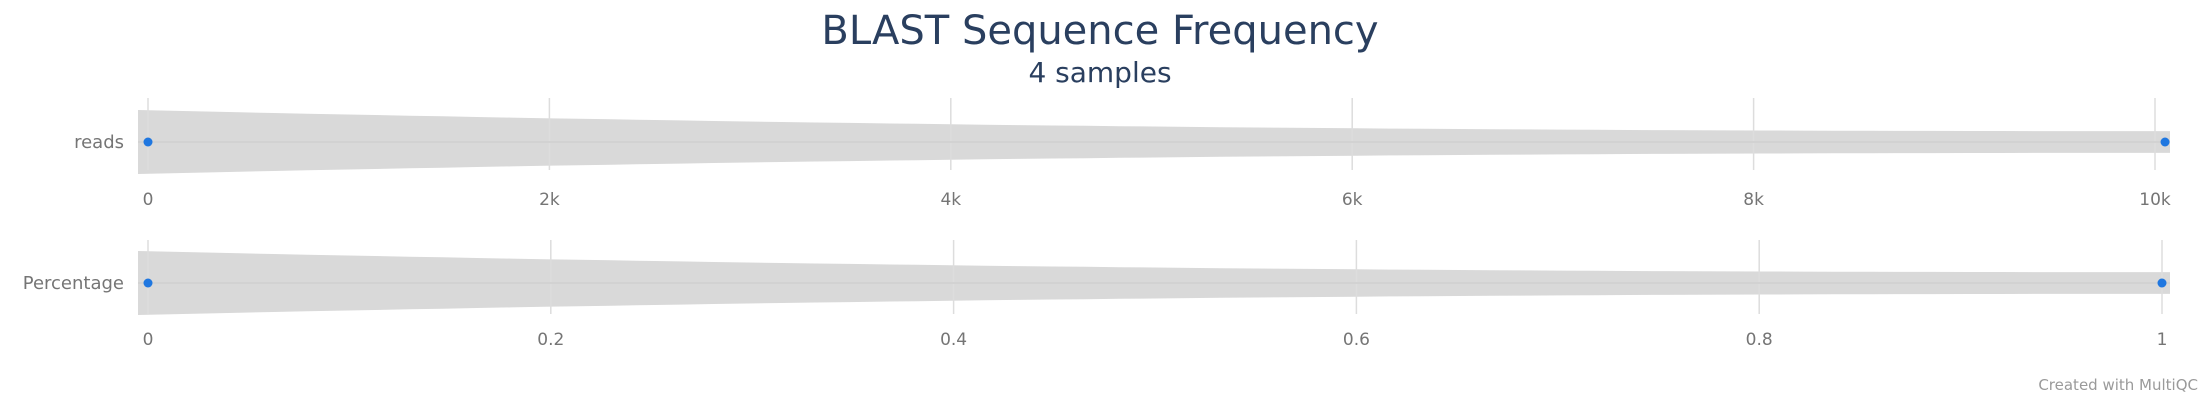 The width and height of the screenshot is (2200, 406). What do you see at coordinates (73, 283) in the screenshot?
I see `row-label-percentage: Percentage` at bounding box center [73, 283].